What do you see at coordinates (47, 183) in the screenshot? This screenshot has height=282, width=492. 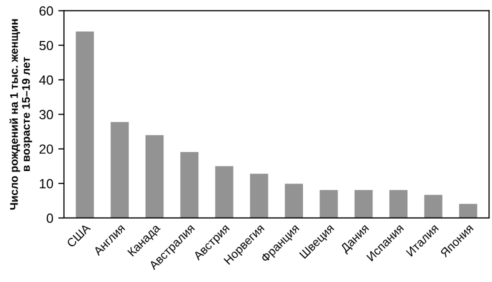 I see `y-tick-label: 10` at bounding box center [47, 183].